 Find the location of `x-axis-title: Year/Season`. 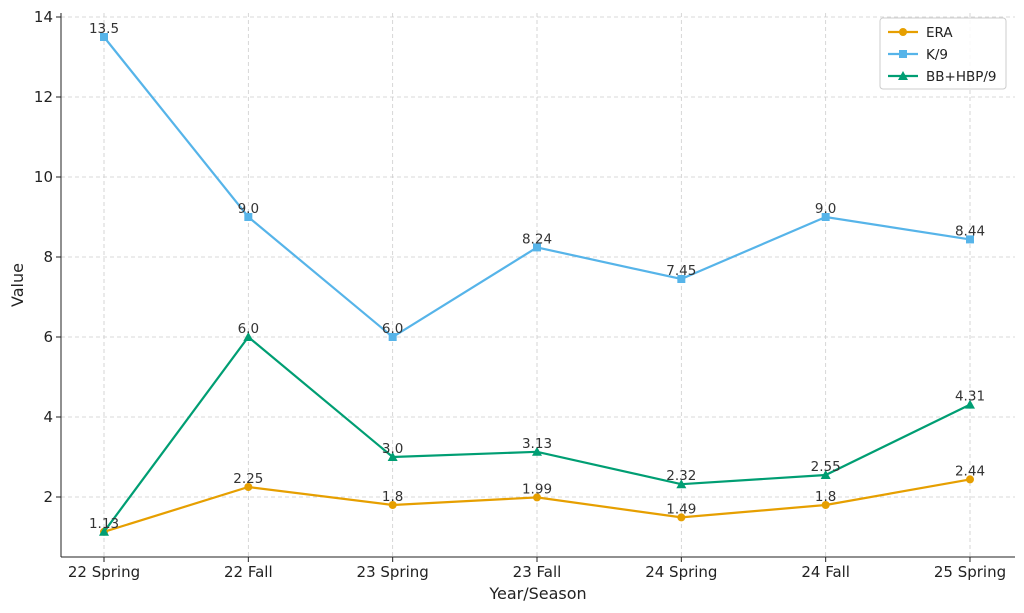

x-axis-title: Year/Season is located at coordinates (537, 593).